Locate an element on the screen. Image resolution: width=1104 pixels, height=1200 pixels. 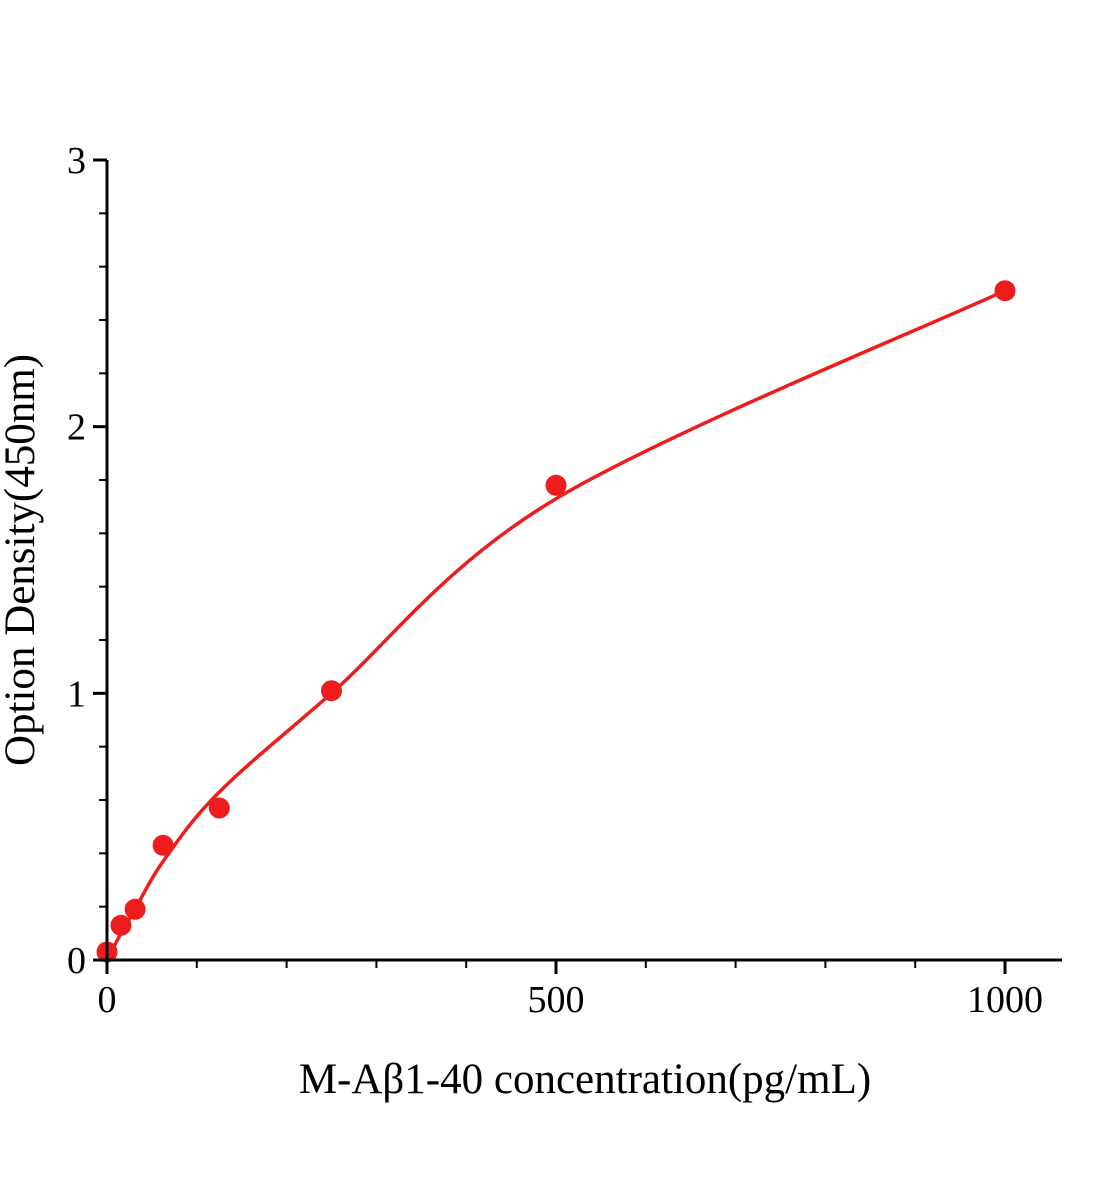
x-tick-label: 1000 is located at coordinates (1005, 1000).